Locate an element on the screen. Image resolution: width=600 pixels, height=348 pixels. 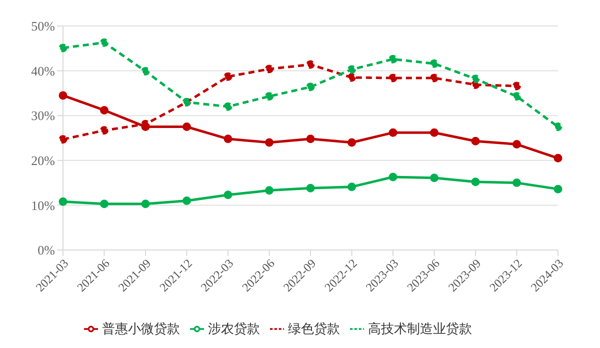
y-tick-label: 10% is located at coordinates (43, 205).